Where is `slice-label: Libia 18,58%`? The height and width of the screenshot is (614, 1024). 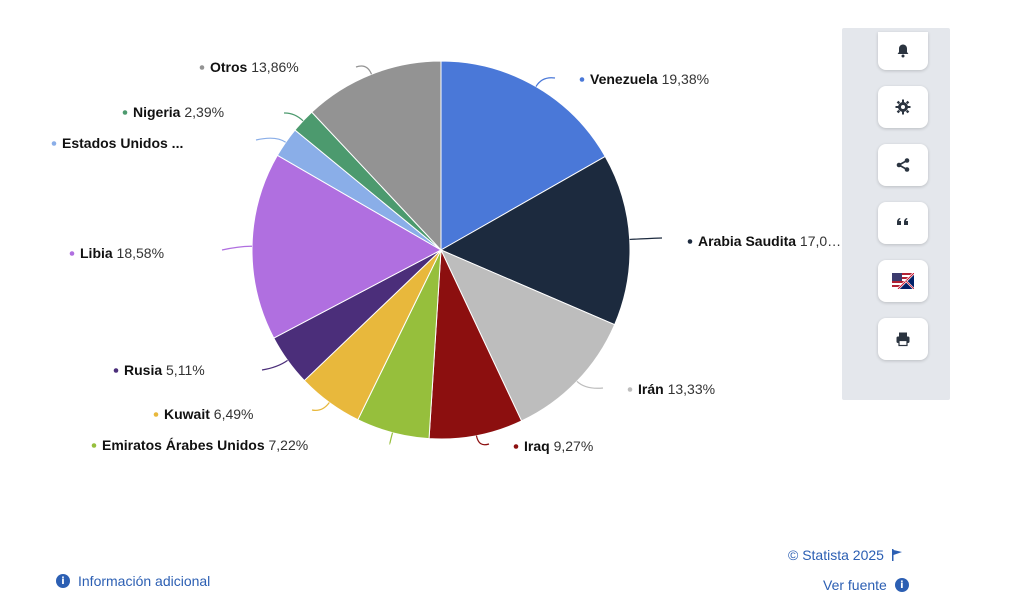 slice-label: Libia 18,58% is located at coordinates (122, 253).